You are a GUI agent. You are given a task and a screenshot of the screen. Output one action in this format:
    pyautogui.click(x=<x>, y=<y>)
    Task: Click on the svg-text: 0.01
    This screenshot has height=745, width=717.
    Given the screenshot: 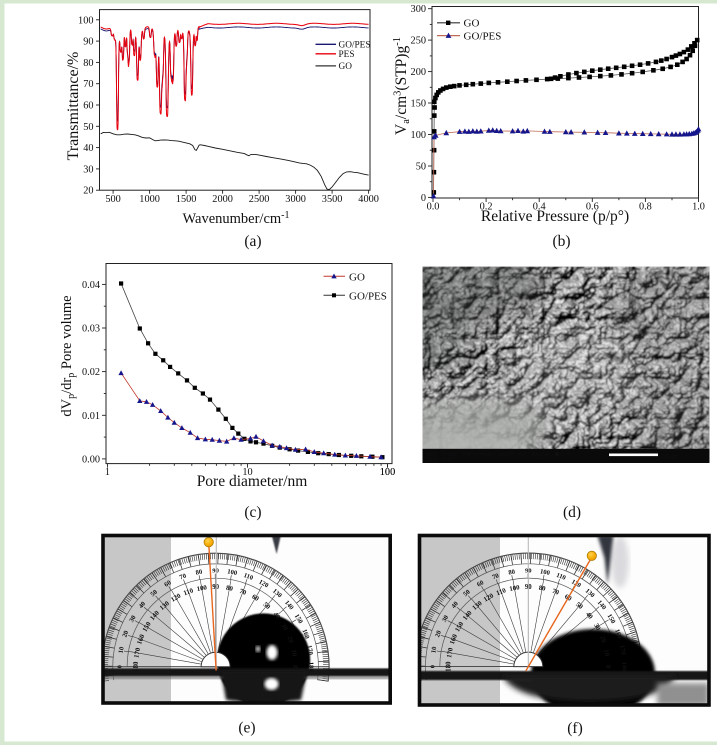 What is the action you would take?
    pyautogui.click(x=91, y=416)
    